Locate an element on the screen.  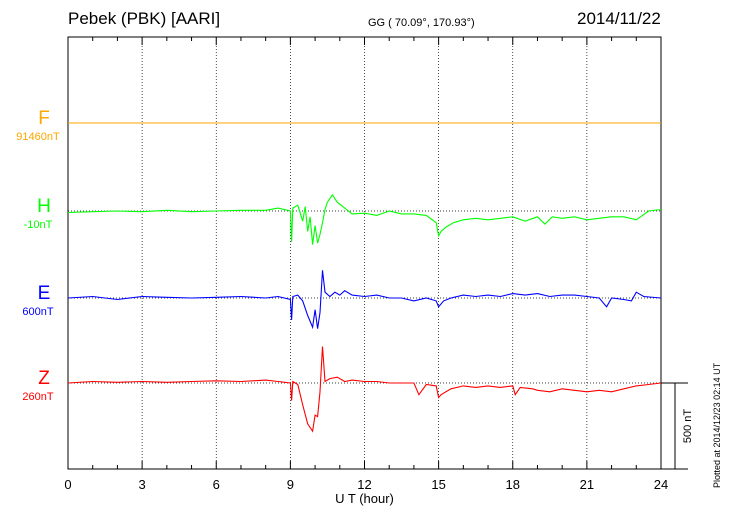
plotted-timestamp: Plotted at 2014/12/23 02:14 UT is located at coordinates (717, 425).